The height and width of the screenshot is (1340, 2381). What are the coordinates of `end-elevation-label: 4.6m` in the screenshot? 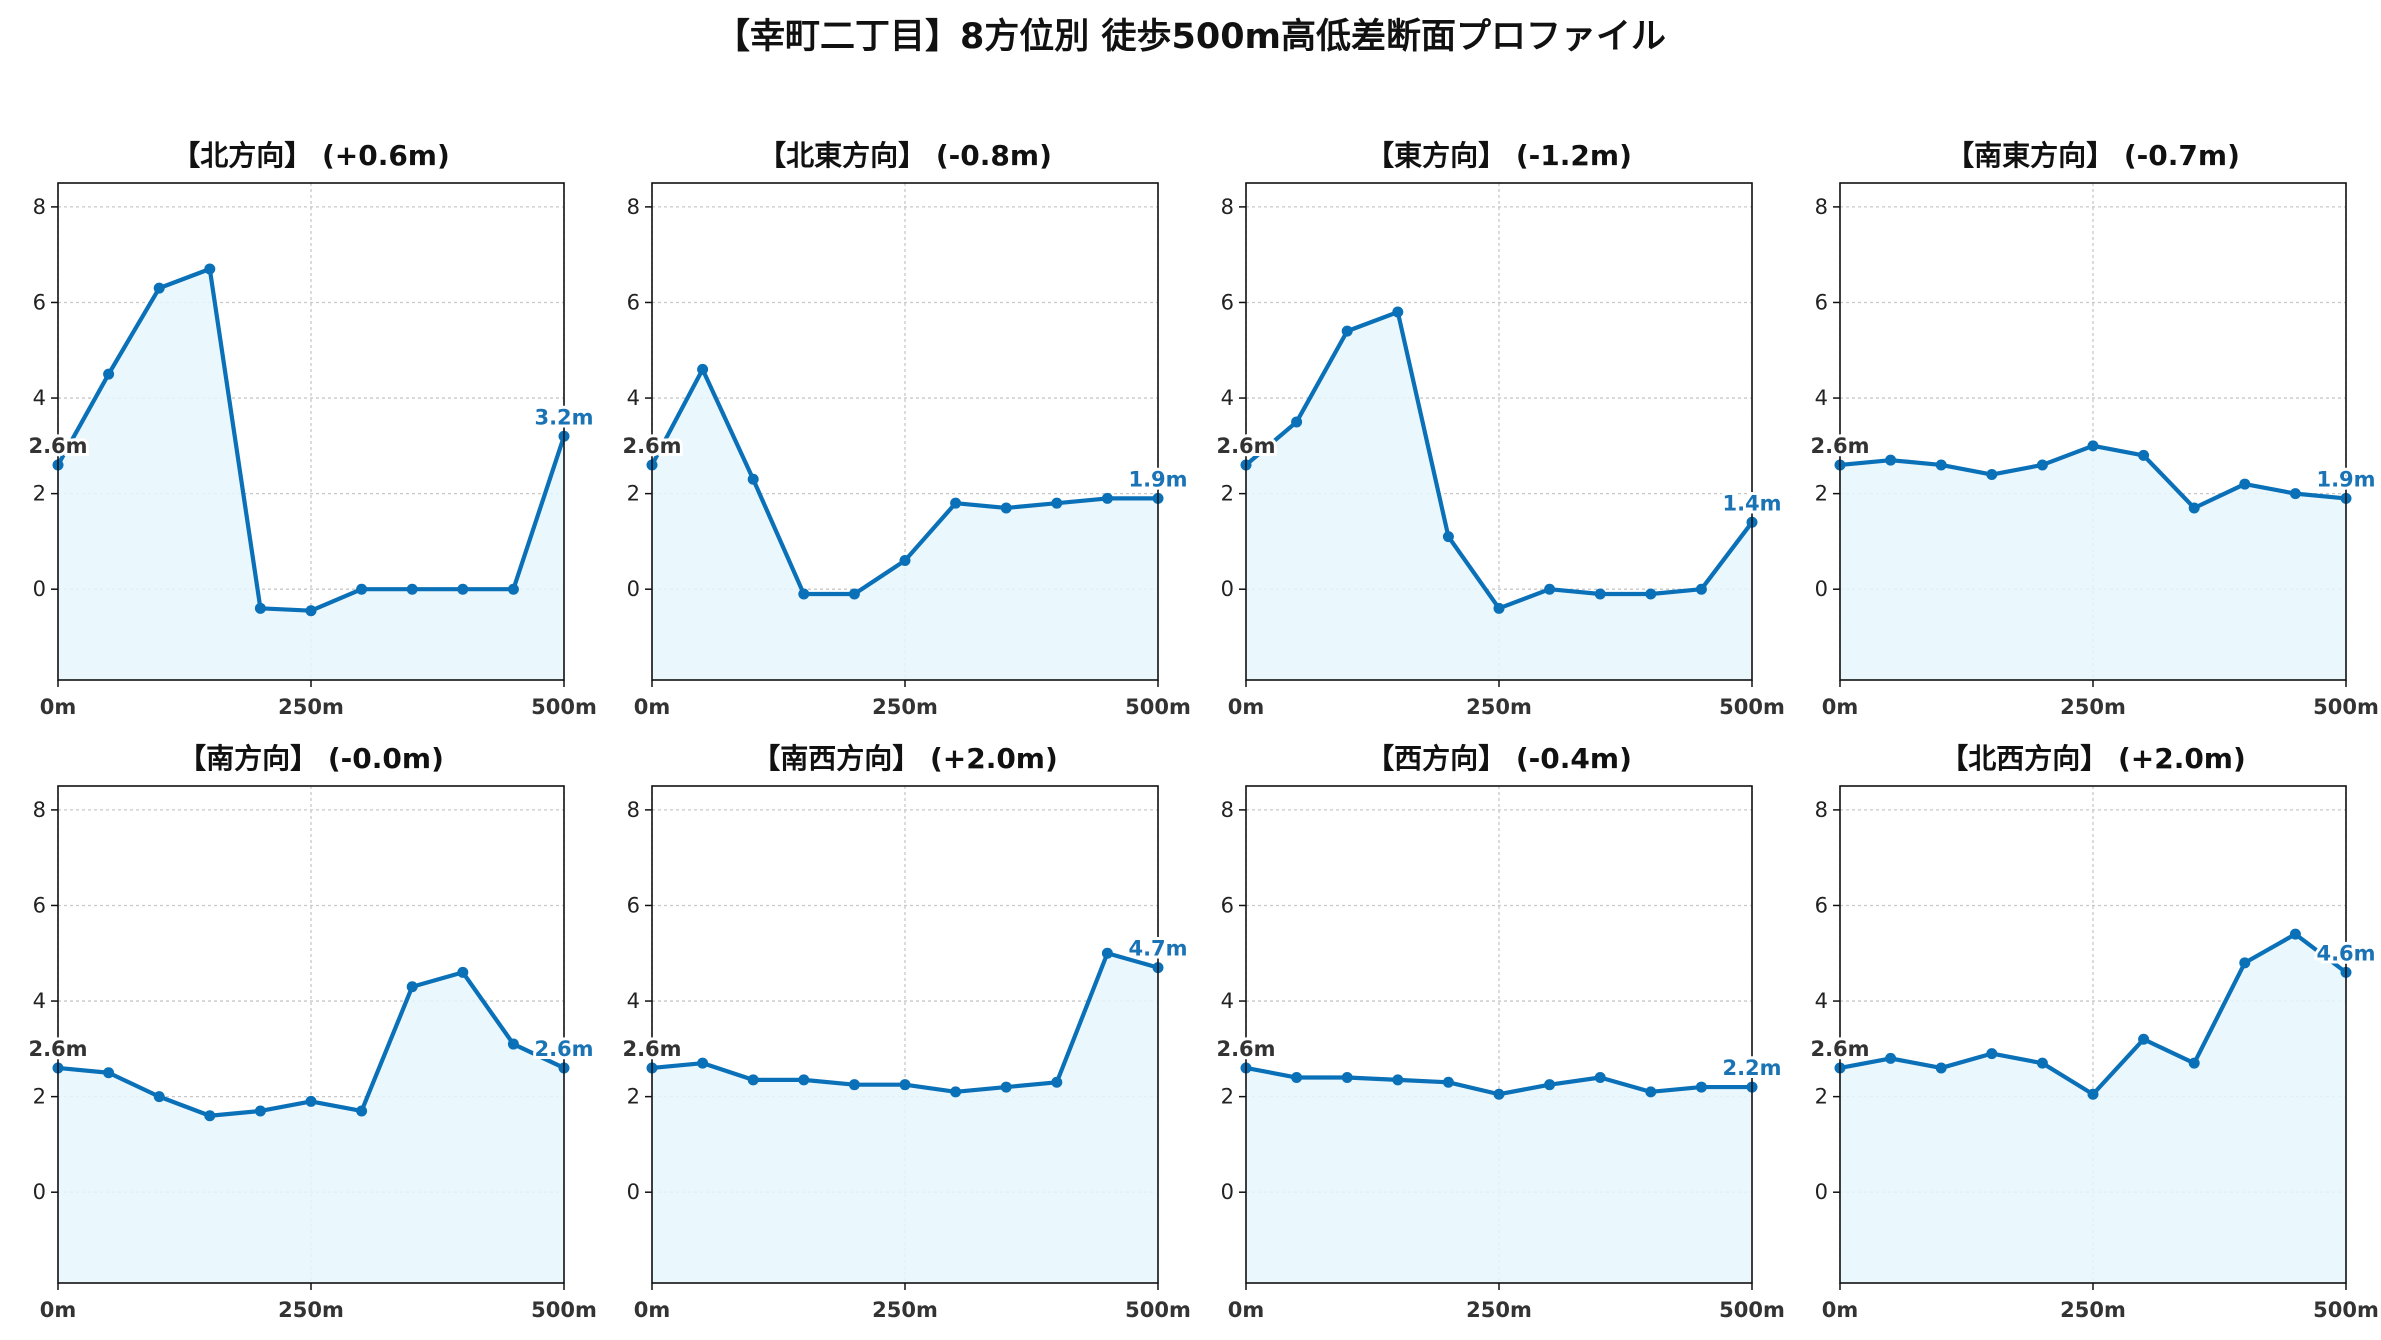 It's located at (2345, 953).